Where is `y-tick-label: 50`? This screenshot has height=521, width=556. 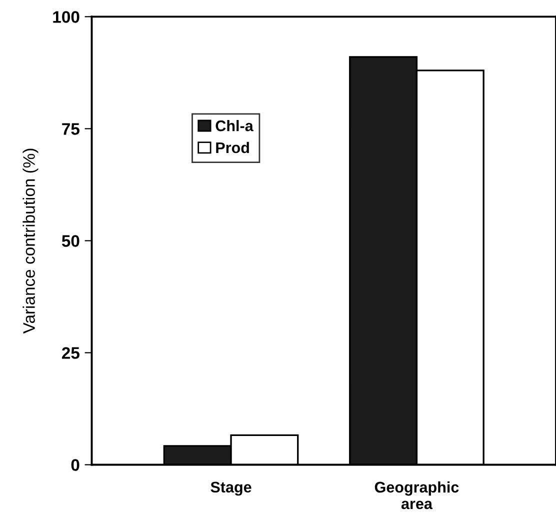 y-tick-label: 50 is located at coordinates (71, 241).